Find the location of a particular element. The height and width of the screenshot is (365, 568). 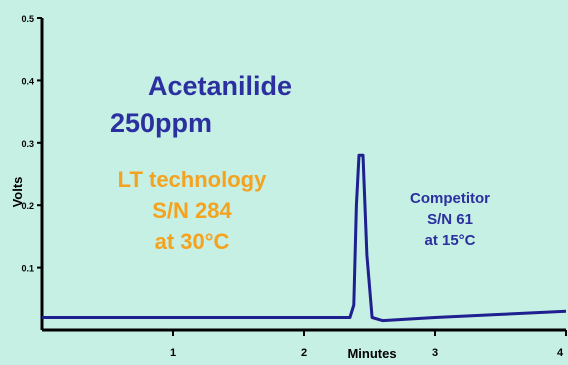

lt-label: LT technology is located at coordinates (192, 179).